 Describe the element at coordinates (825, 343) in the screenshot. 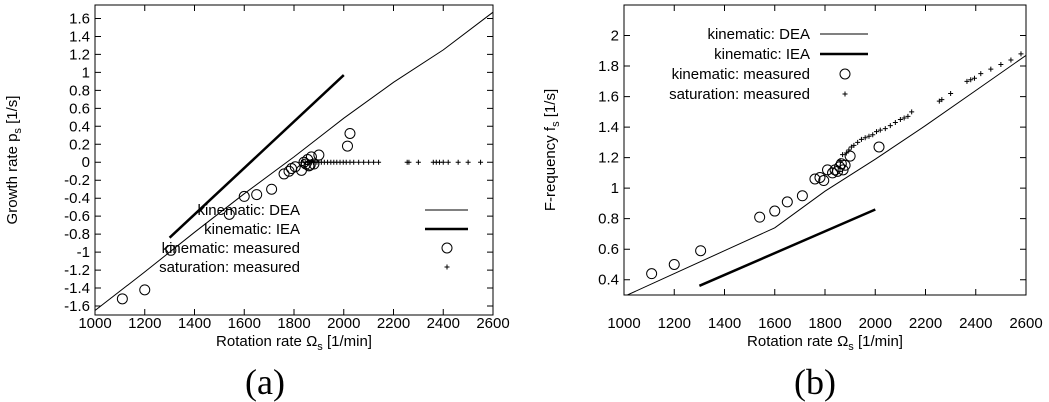

I see `chart-b-x-axis-title: Rotation rate Ωs [1/min]` at that location.